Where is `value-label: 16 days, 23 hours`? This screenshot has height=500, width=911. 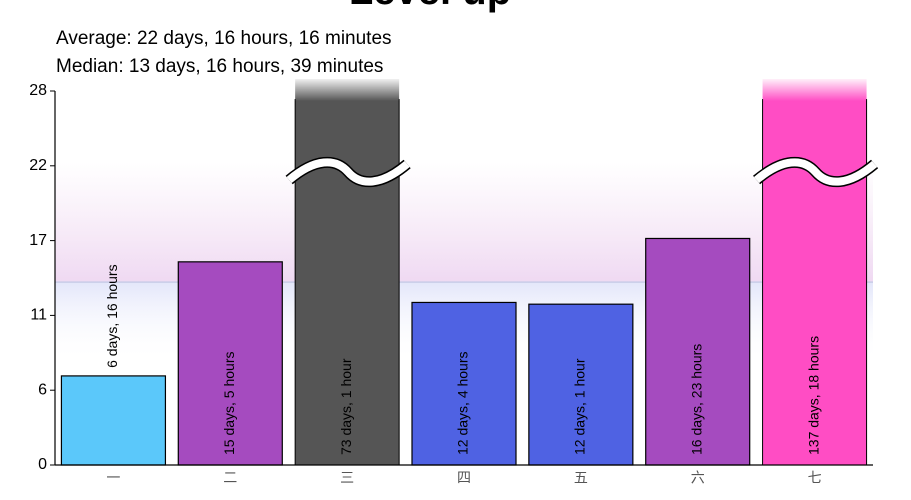
value-label: 16 days, 23 hours is located at coordinates (696, 399).